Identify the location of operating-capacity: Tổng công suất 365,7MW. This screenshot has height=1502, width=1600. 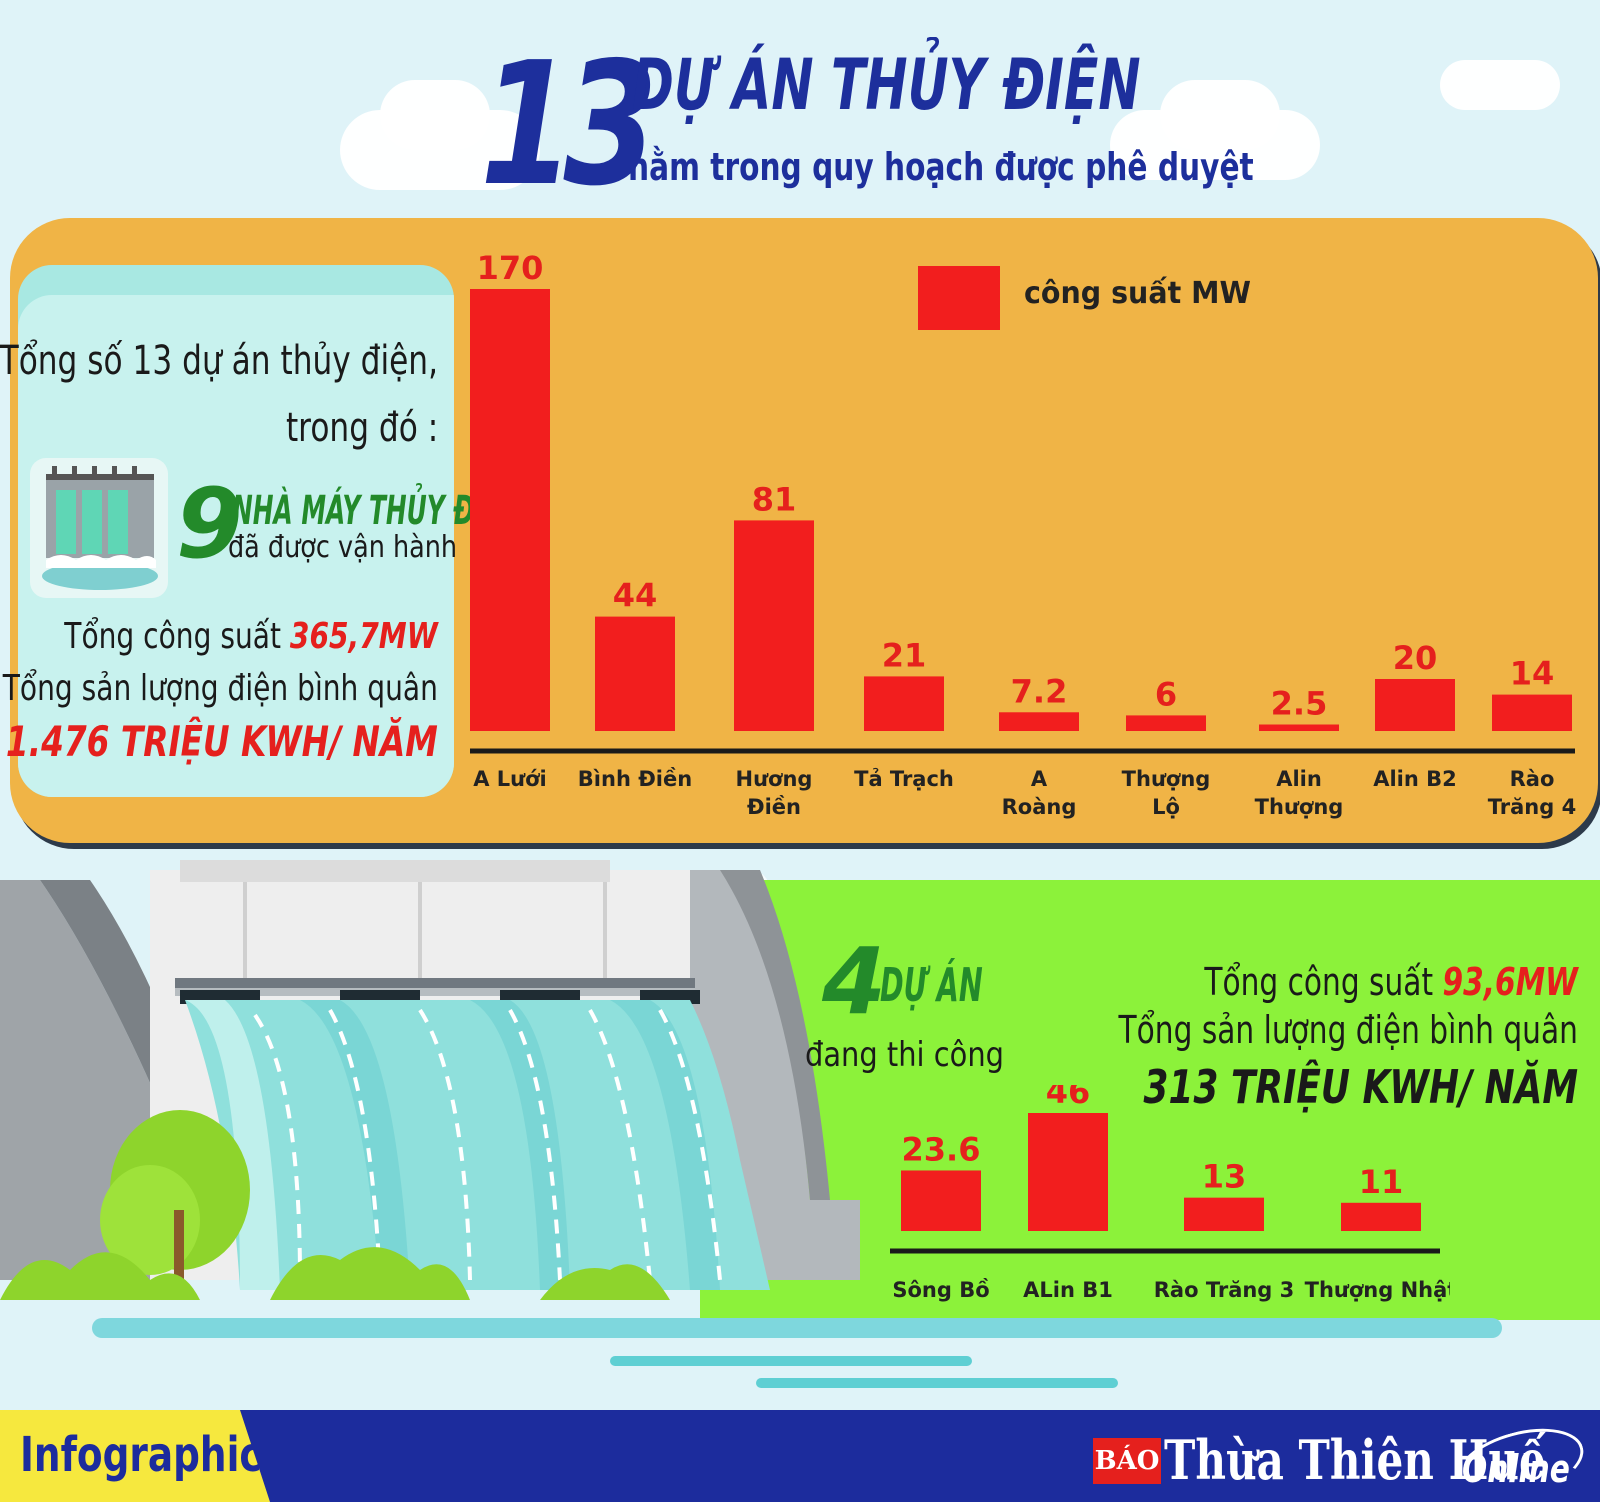
(251, 636).